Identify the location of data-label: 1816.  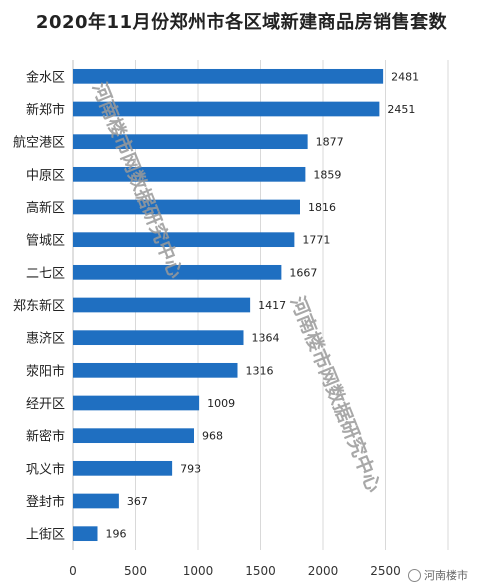
(322, 207).